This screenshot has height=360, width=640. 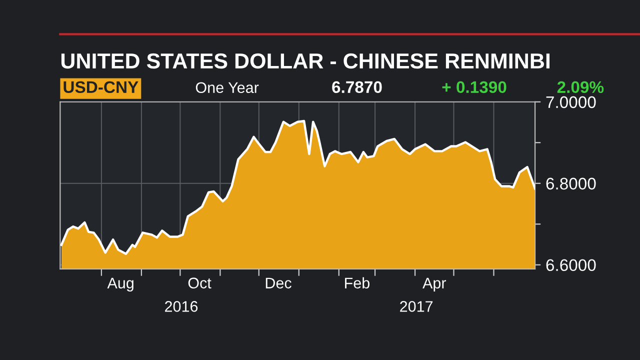 I want to click on y-tick-label: 7.0000, so click(x=571, y=102).